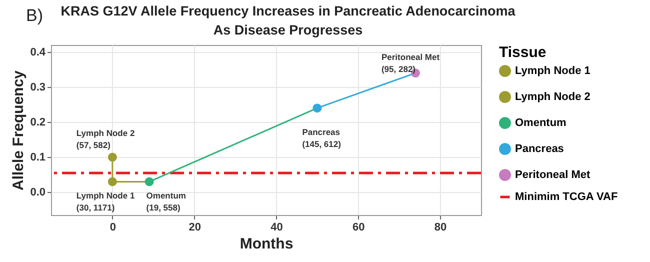 The height and width of the screenshot is (262, 650). What do you see at coordinates (522, 52) in the screenshot?
I see `legend-title: Tissue` at bounding box center [522, 52].